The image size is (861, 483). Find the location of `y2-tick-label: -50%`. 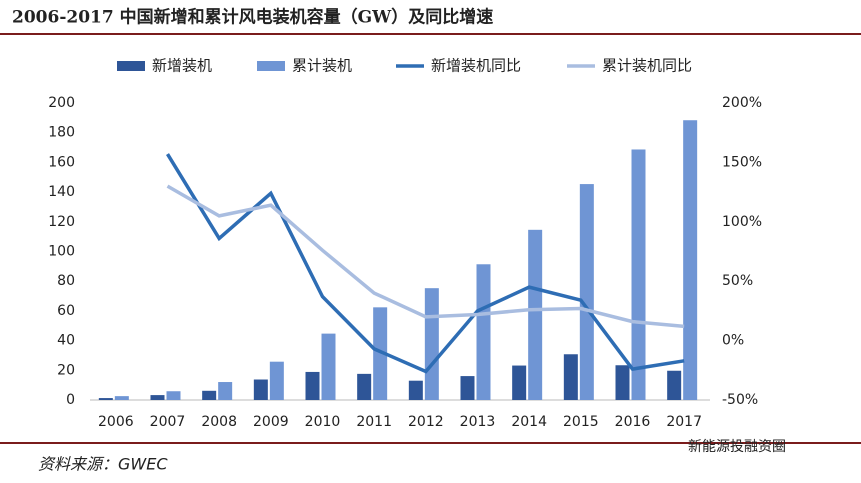

y2-tick-label: -50% is located at coordinates (740, 400).